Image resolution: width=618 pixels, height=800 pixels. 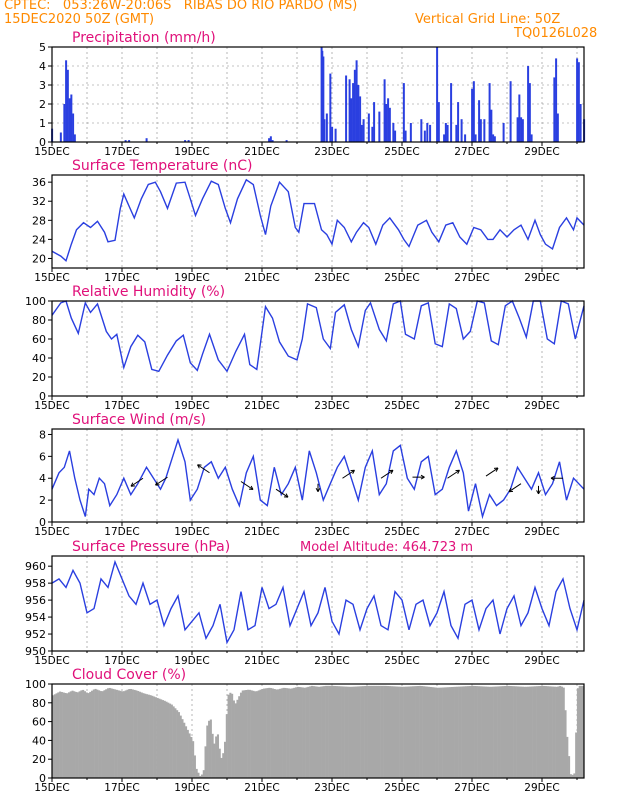 I want to click on precipitation-frame, so click(x=318, y=94).